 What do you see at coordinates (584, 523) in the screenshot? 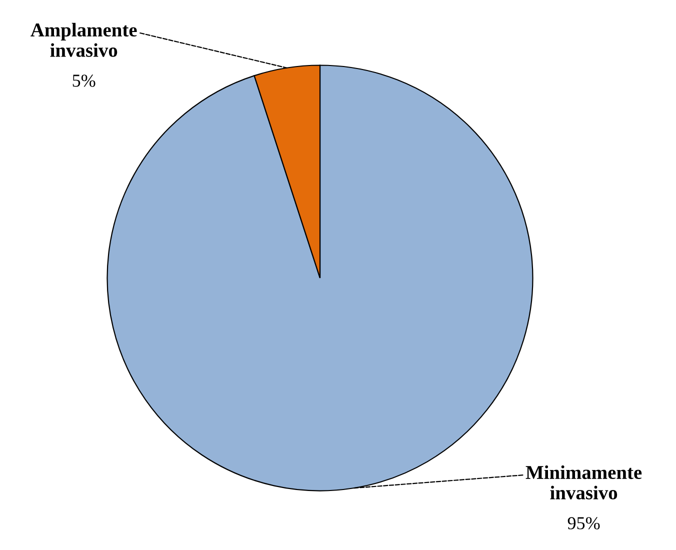
I see `data-label: 95%` at bounding box center [584, 523].